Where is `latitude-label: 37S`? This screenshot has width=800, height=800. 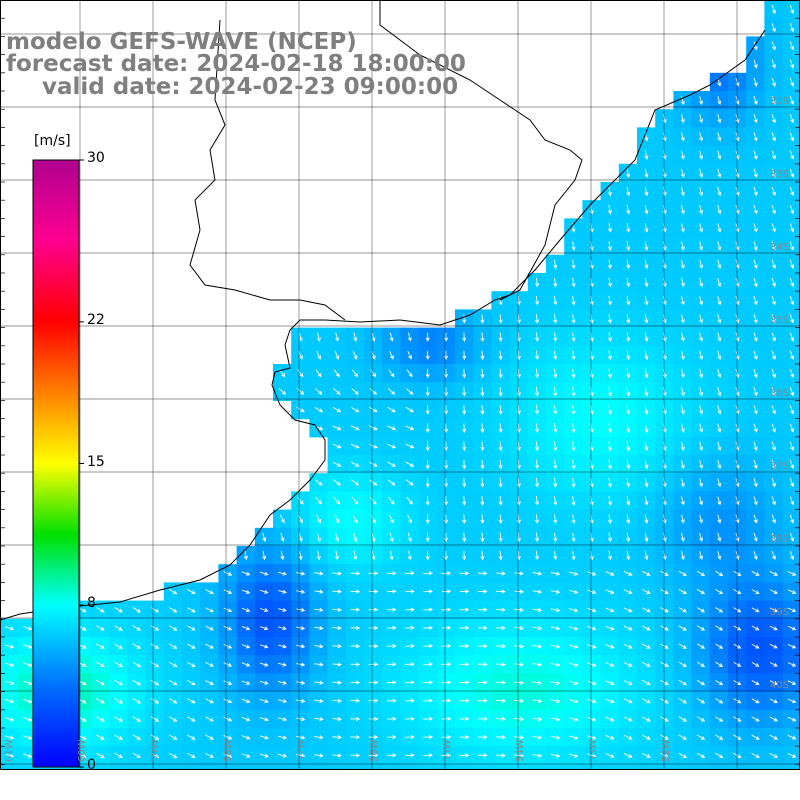 latitude-label: 37S is located at coordinates (779, 466).